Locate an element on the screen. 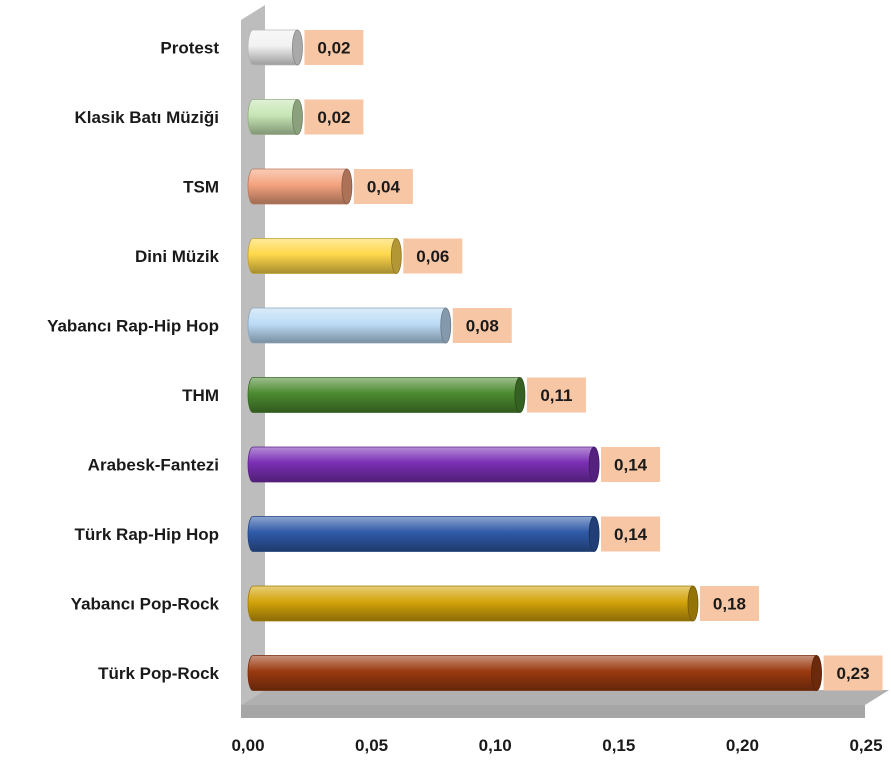 The height and width of the screenshot is (766, 891). category-label: Türk Rap-Hip Hop is located at coordinates (147, 534).